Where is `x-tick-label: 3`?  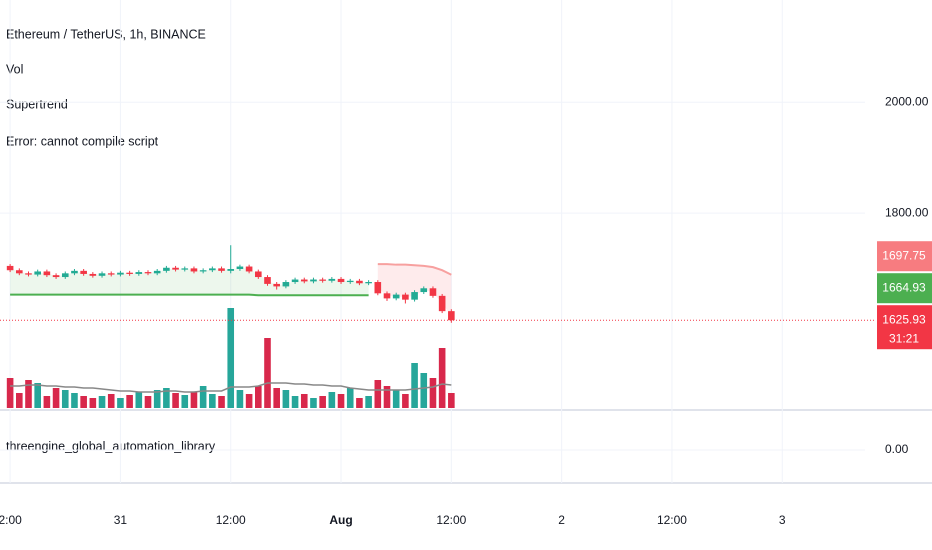
x-tick-label: 3 is located at coordinates (782, 520).